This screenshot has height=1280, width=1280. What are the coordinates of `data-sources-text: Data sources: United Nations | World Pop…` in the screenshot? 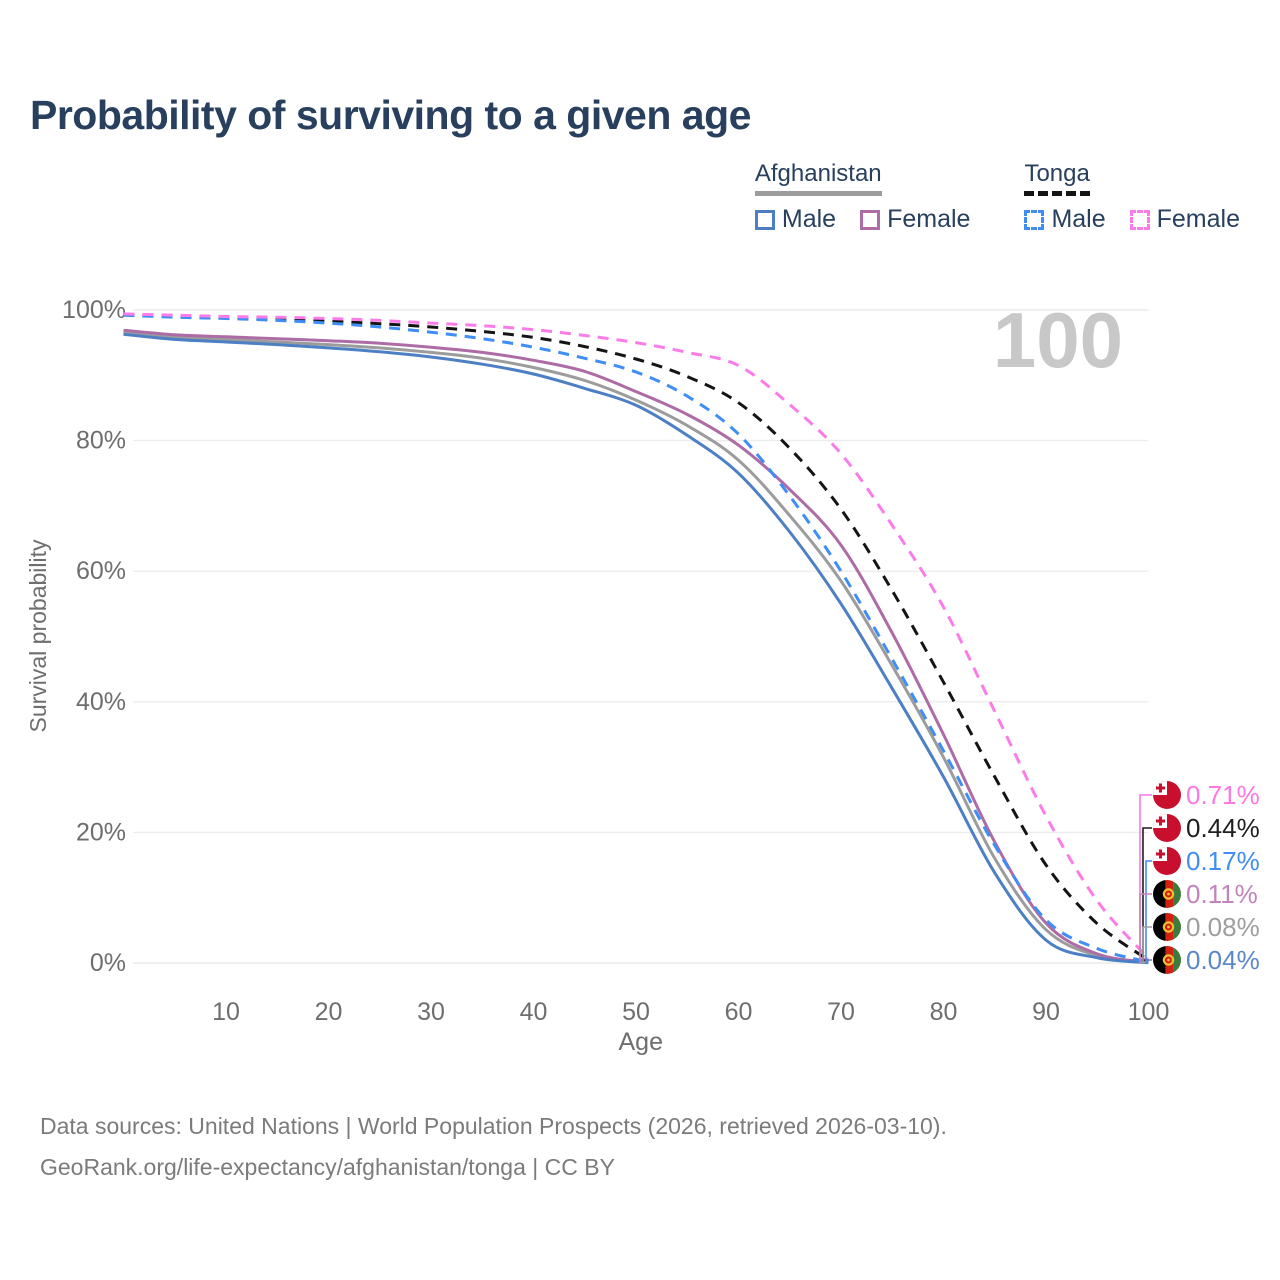 It's located at (493, 1126).